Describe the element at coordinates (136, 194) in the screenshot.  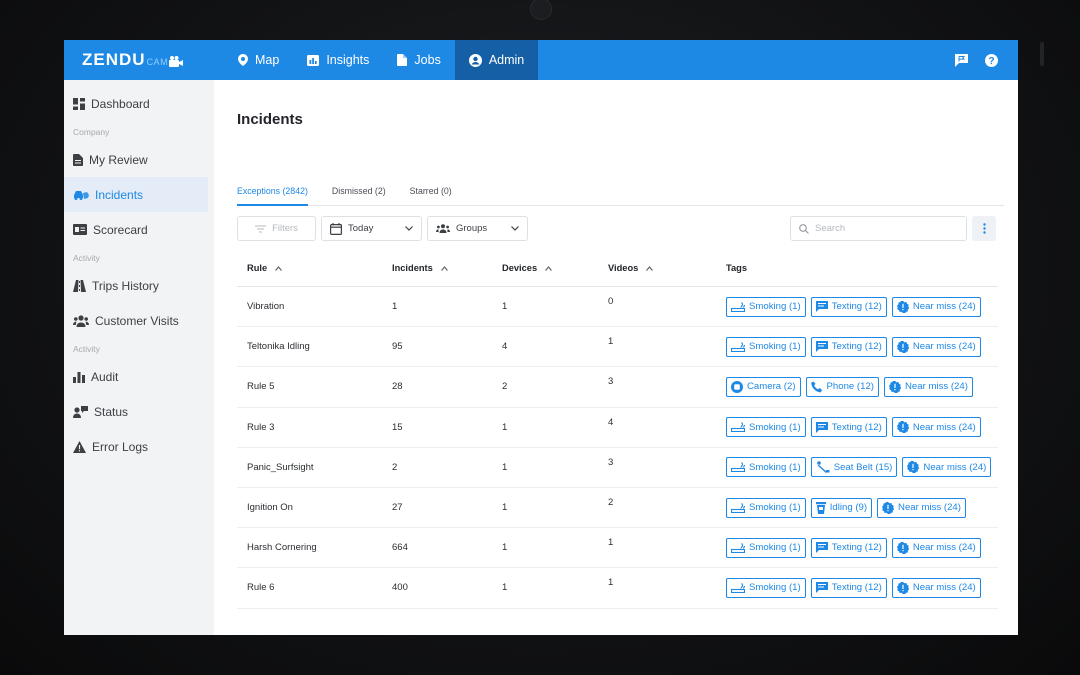
I see `sidebar-item-incidents: Incidents` at that location.